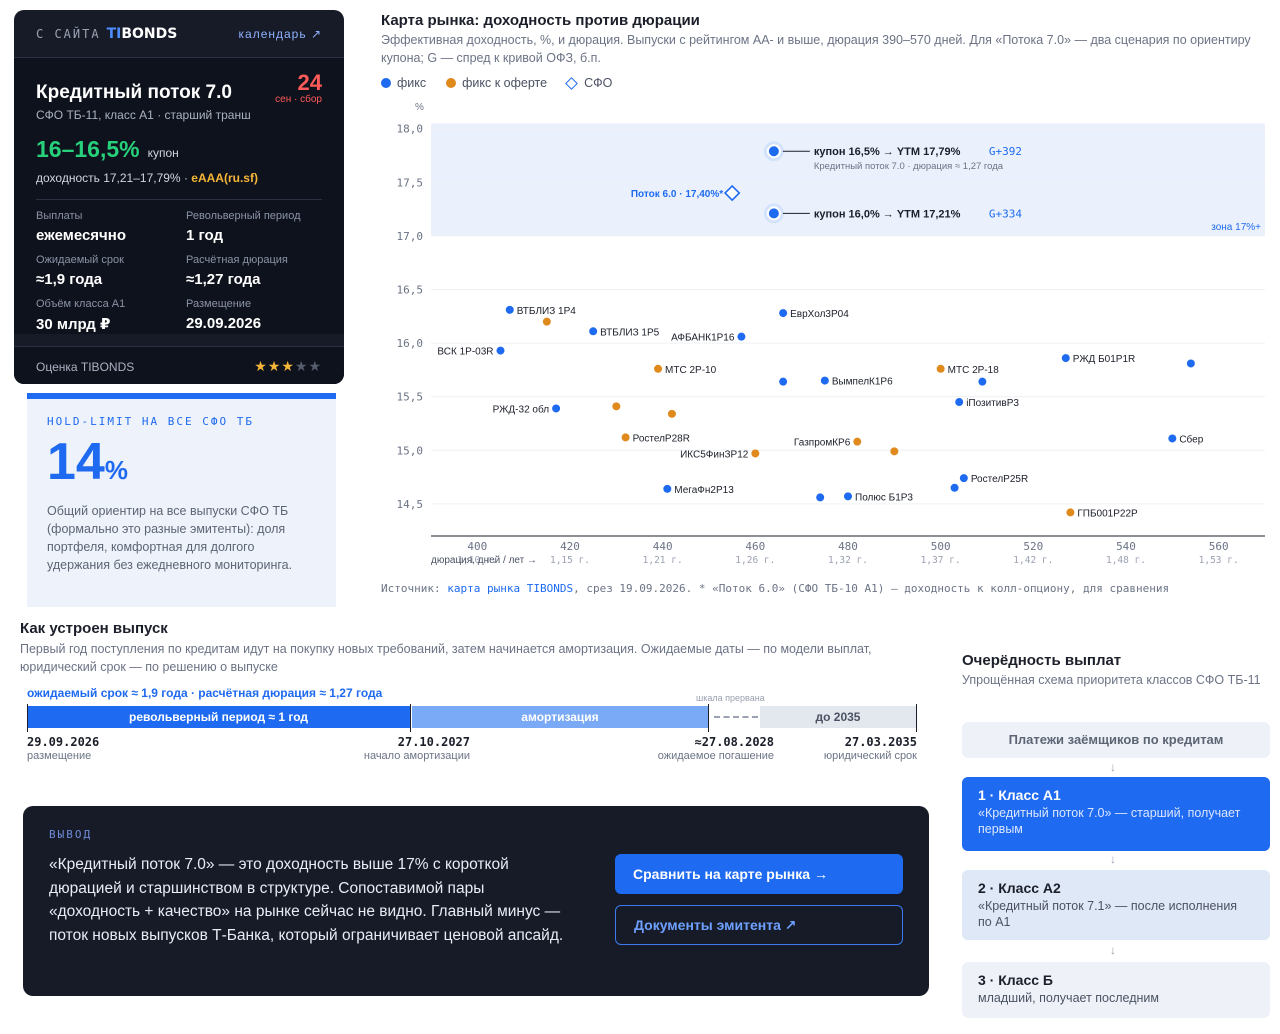 The width and height of the screenshot is (1280, 1034). I want to click on x-tick-label: 460, so click(755, 546).